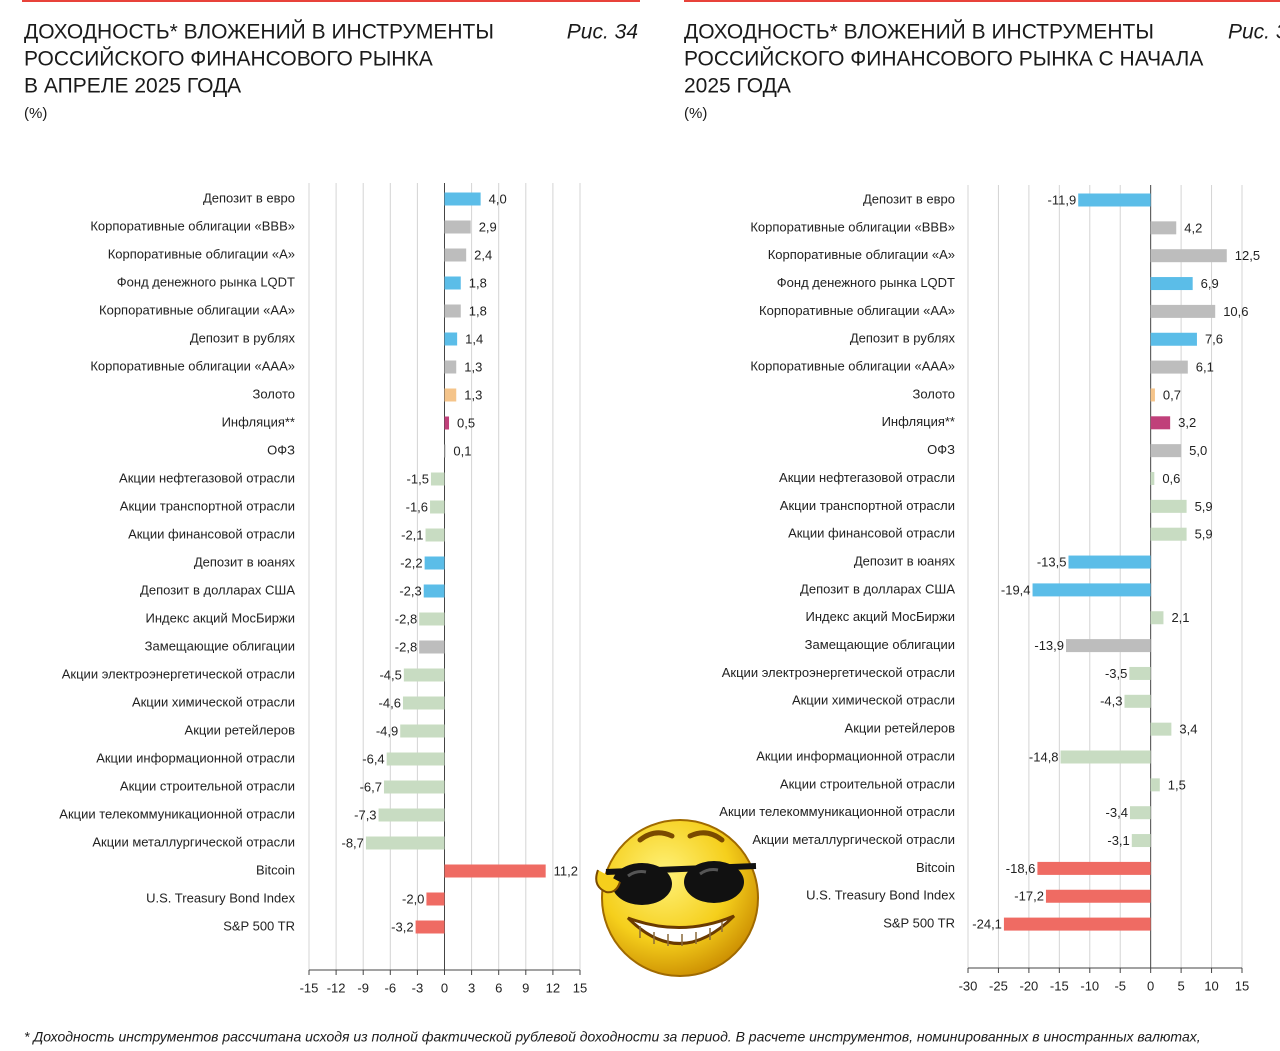 Image resolution: width=1280 pixels, height=1051 pixels. I want to click on value-label: 0,6, so click(1171, 478).